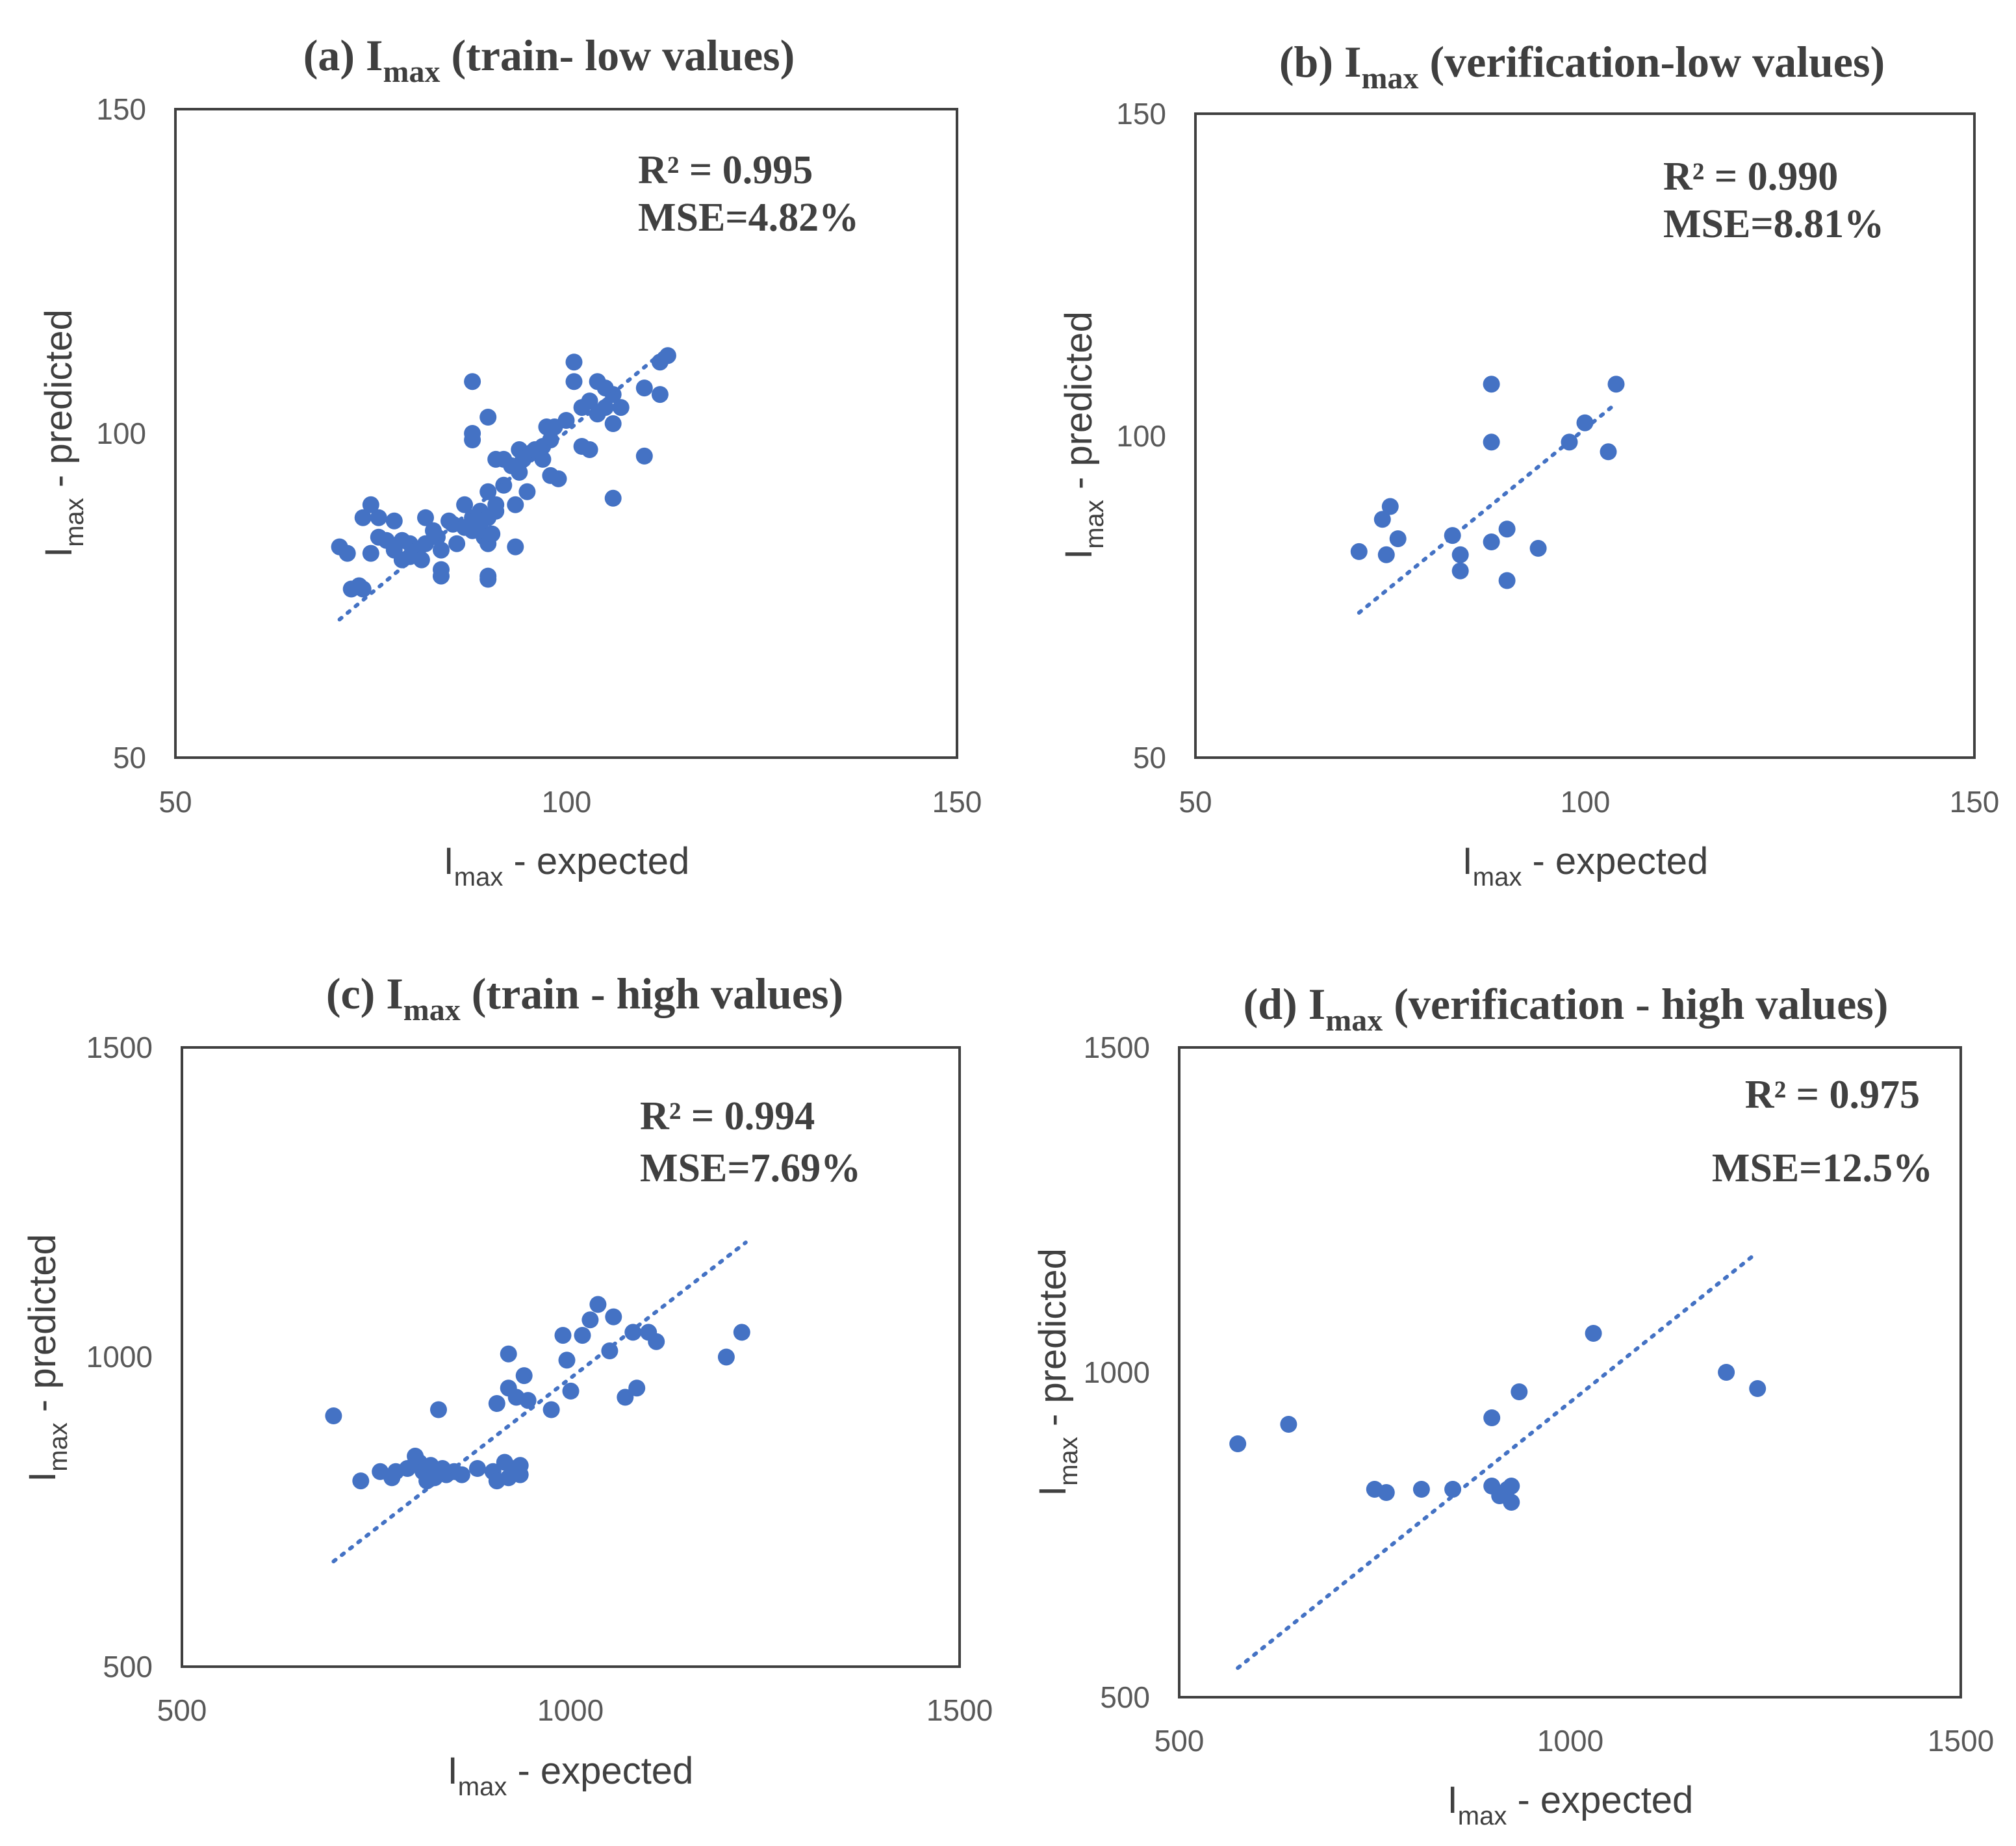 The width and height of the screenshot is (2016, 1846). Describe the element at coordinates (1975, 802) in the screenshot. I see `x-tick-label: 150` at that location.